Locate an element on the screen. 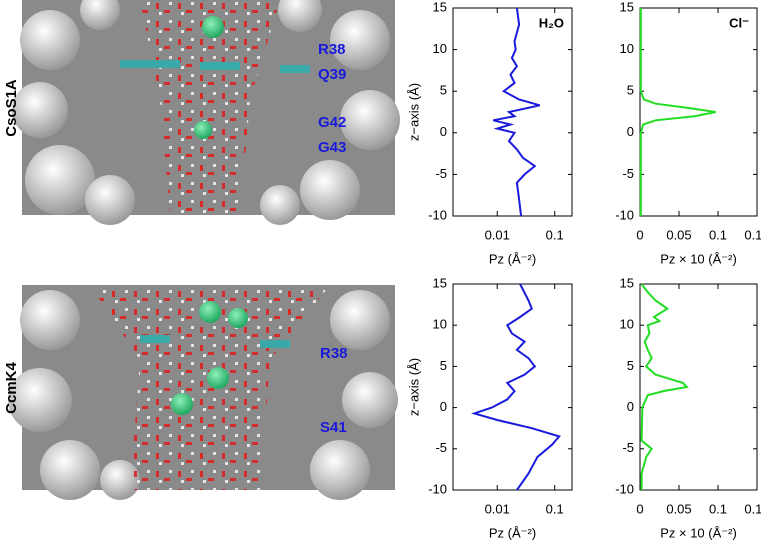 This screenshot has height=544, width=761. residue-label: G43 is located at coordinates (332, 147).